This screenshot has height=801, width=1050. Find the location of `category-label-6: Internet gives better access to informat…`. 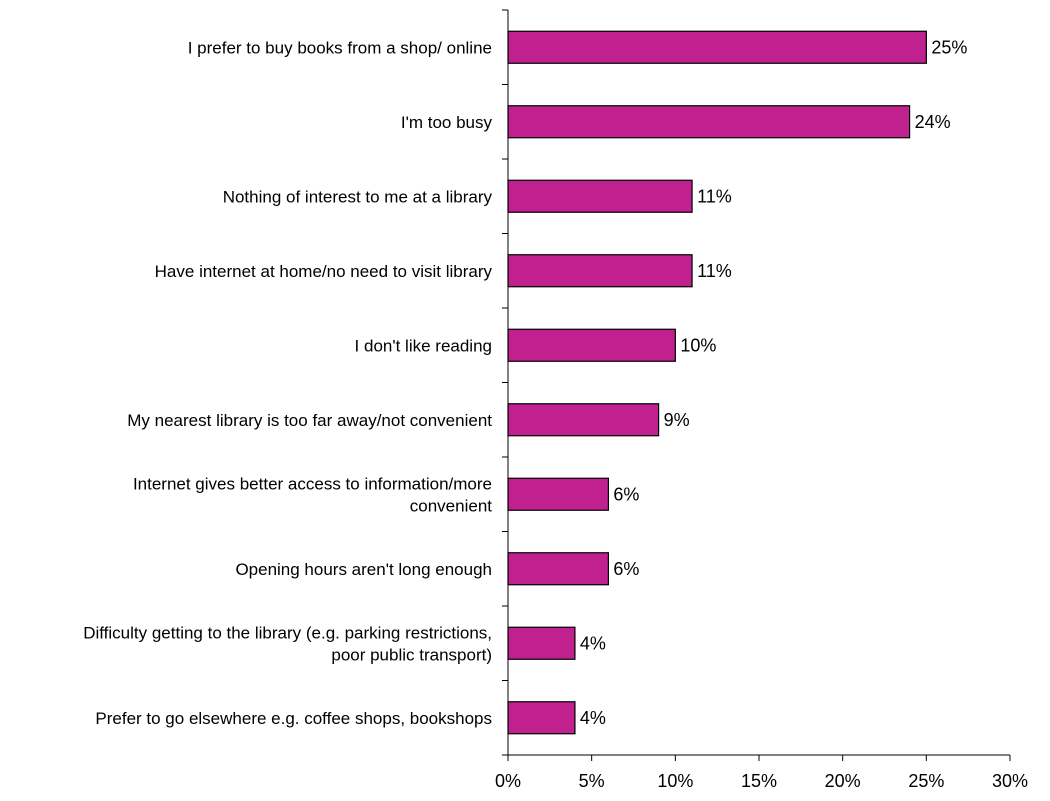

category-label-6: Internet gives better access to informat… is located at coordinates (312, 494).